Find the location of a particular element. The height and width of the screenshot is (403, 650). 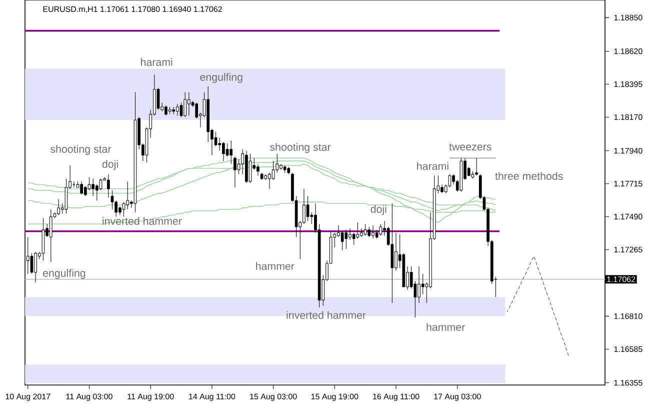

y-tick-label: 1.18170 is located at coordinates (628, 117).